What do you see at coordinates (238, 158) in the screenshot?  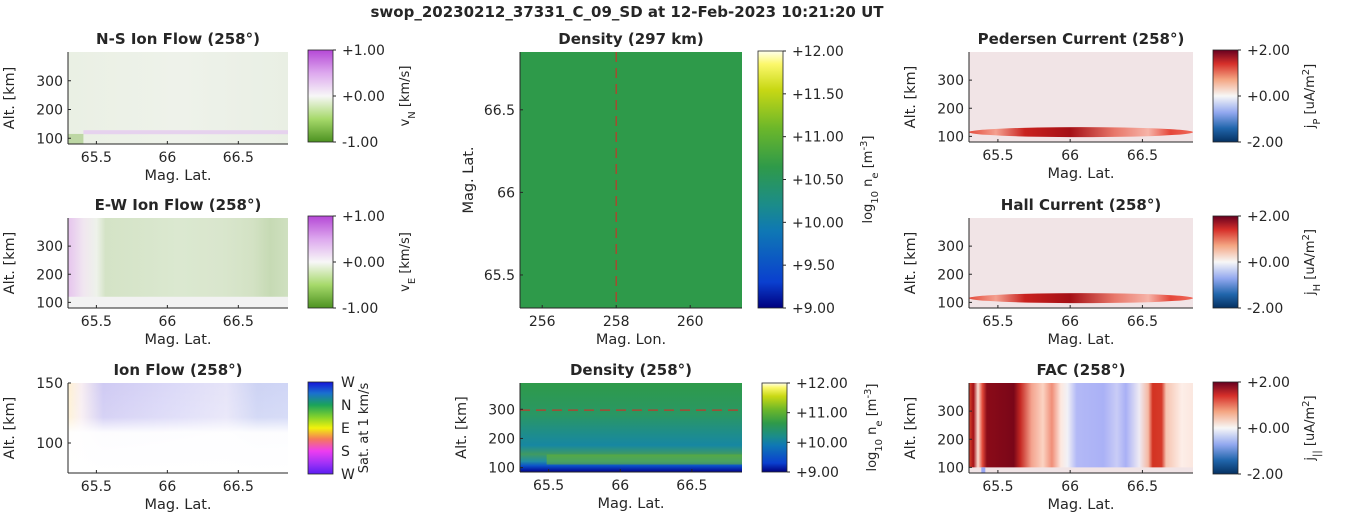 I see `ns-flow-xtick-label: 66.5` at bounding box center [238, 158].